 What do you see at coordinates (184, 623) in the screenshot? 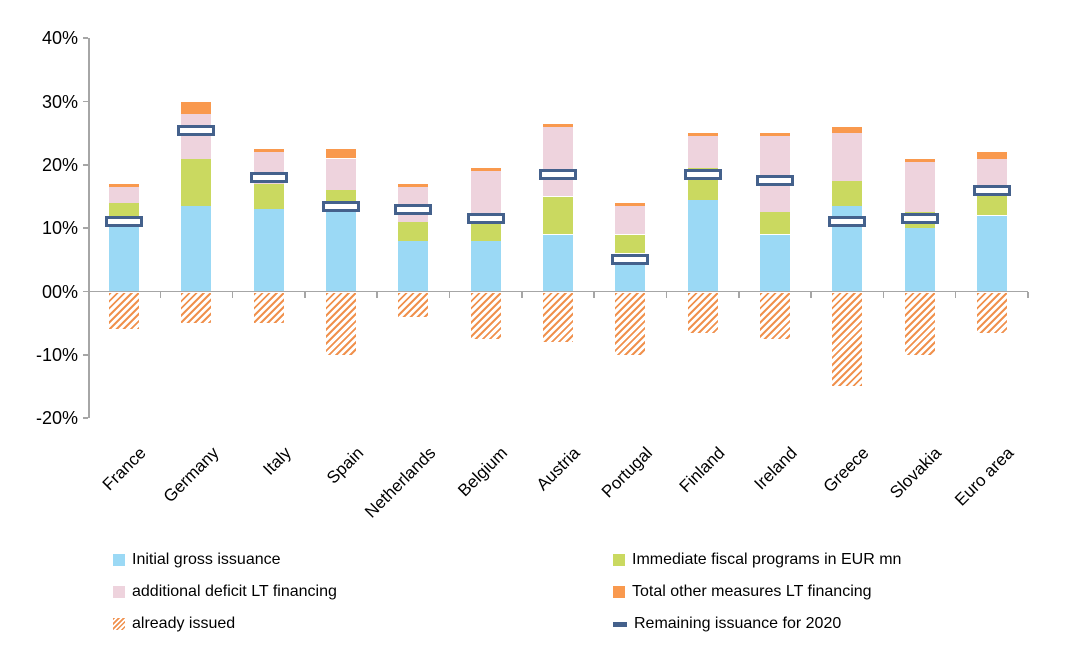
I see `legend-label: already issued` at bounding box center [184, 623].